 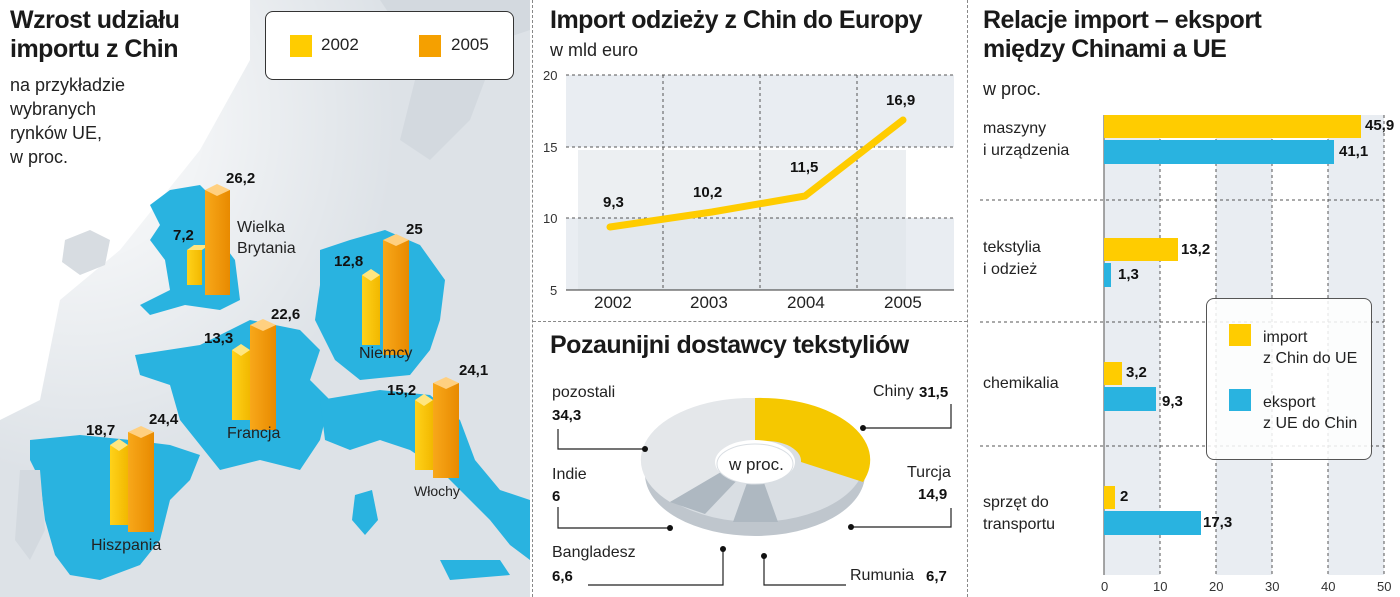 What do you see at coordinates (594, 552) in the screenshot?
I see `slice-bangladesz-name: Bangladesz` at bounding box center [594, 552].